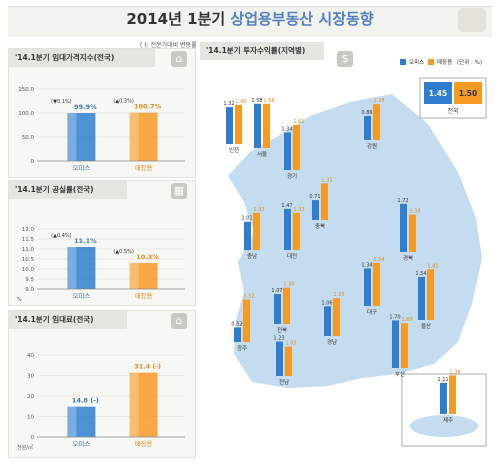 The width and height of the screenshot is (500, 464). I want to click on rent-index-category-label: 오피스, so click(81, 167).